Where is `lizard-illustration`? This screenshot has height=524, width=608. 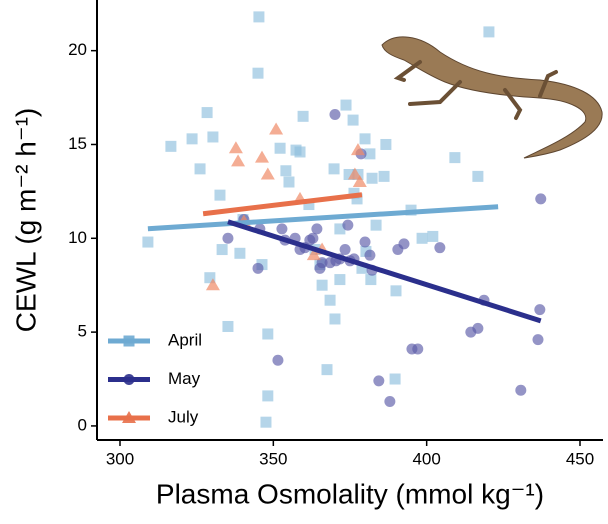
lizard-illustration is located at coordinates (492, 97).